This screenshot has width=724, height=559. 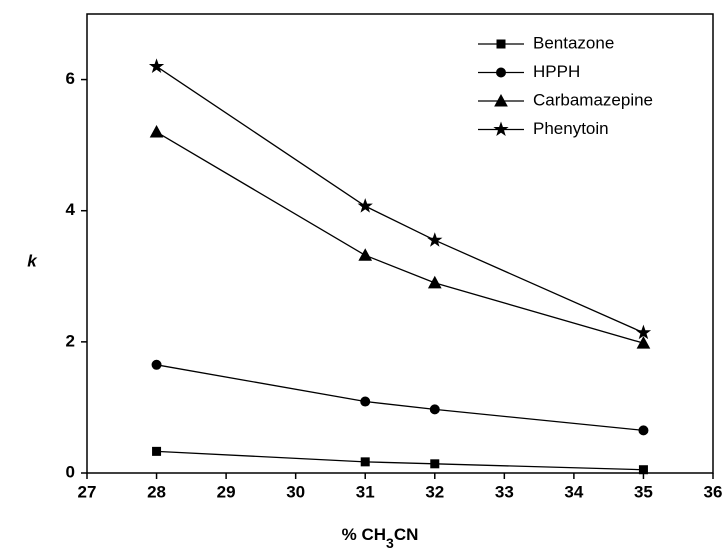 I want to click on legend-label: Carbamazepine, so click(x=593, y=99).